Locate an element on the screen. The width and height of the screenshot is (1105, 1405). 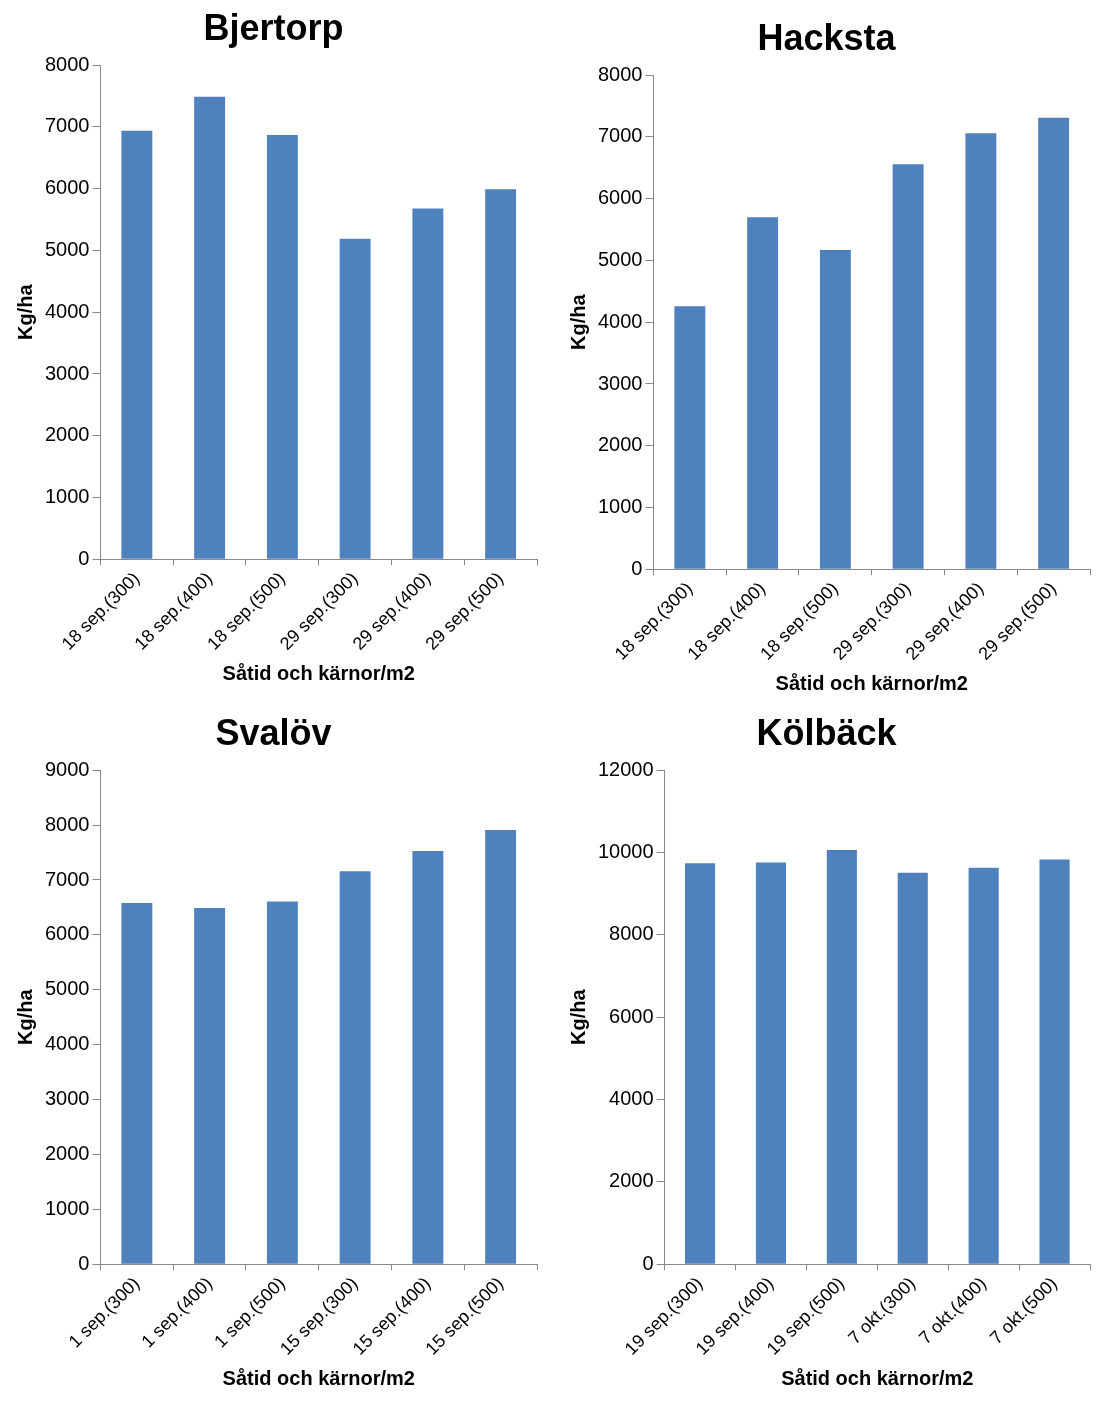
y-tick-label: 9000 is located at coordinates (67, 768).